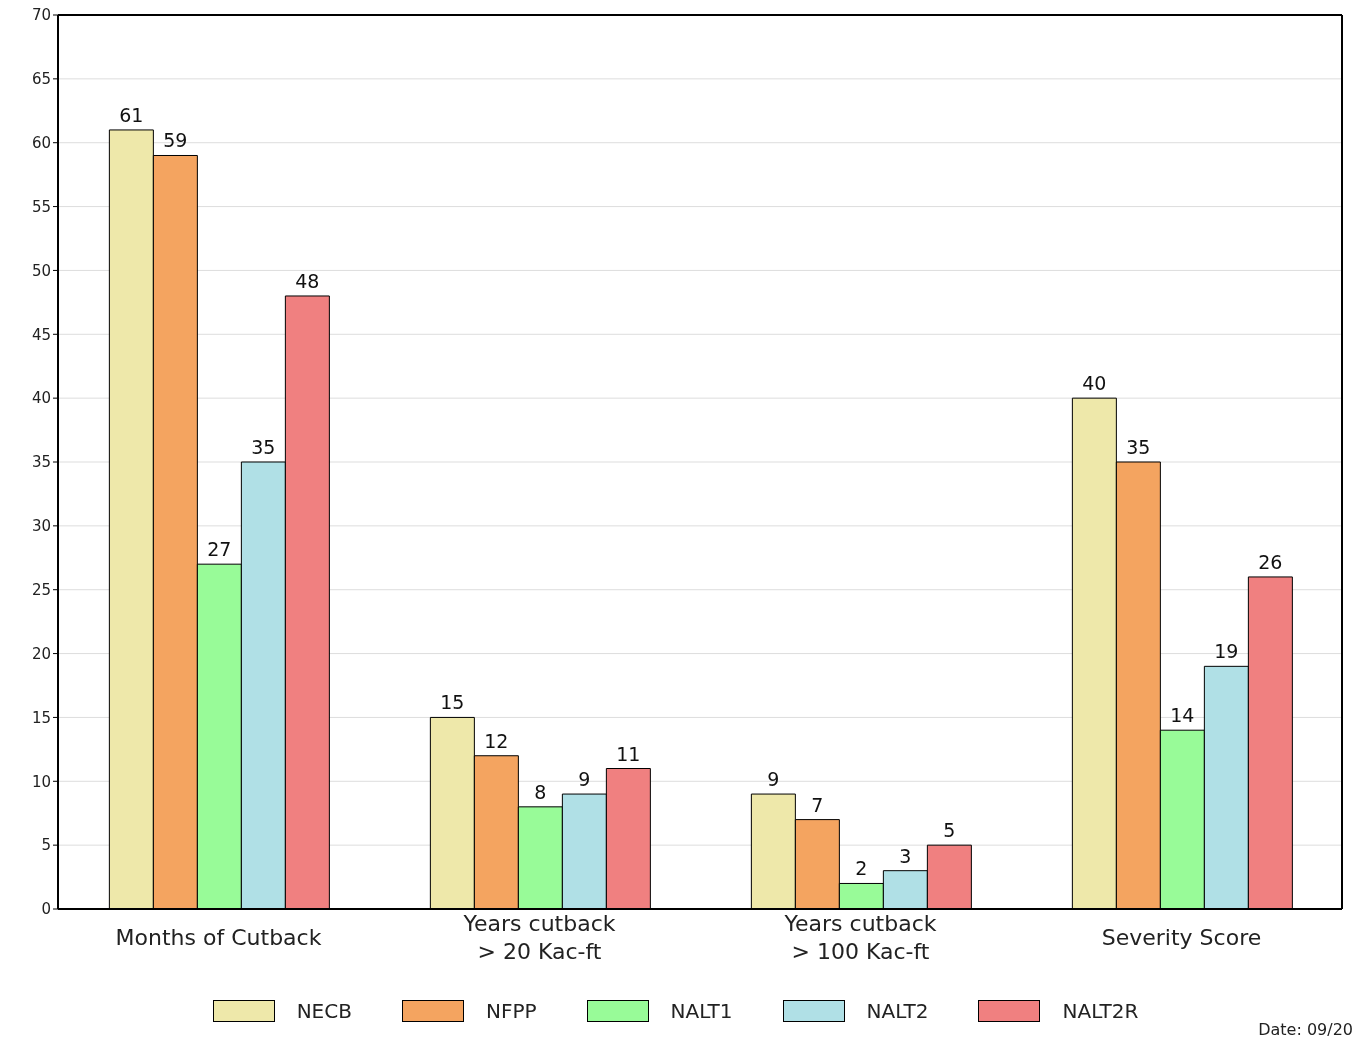  What do you see at coordinates (41, 590) in the screenshot?
I see `y-tick-label: 25` at bounding box center [41, 590].